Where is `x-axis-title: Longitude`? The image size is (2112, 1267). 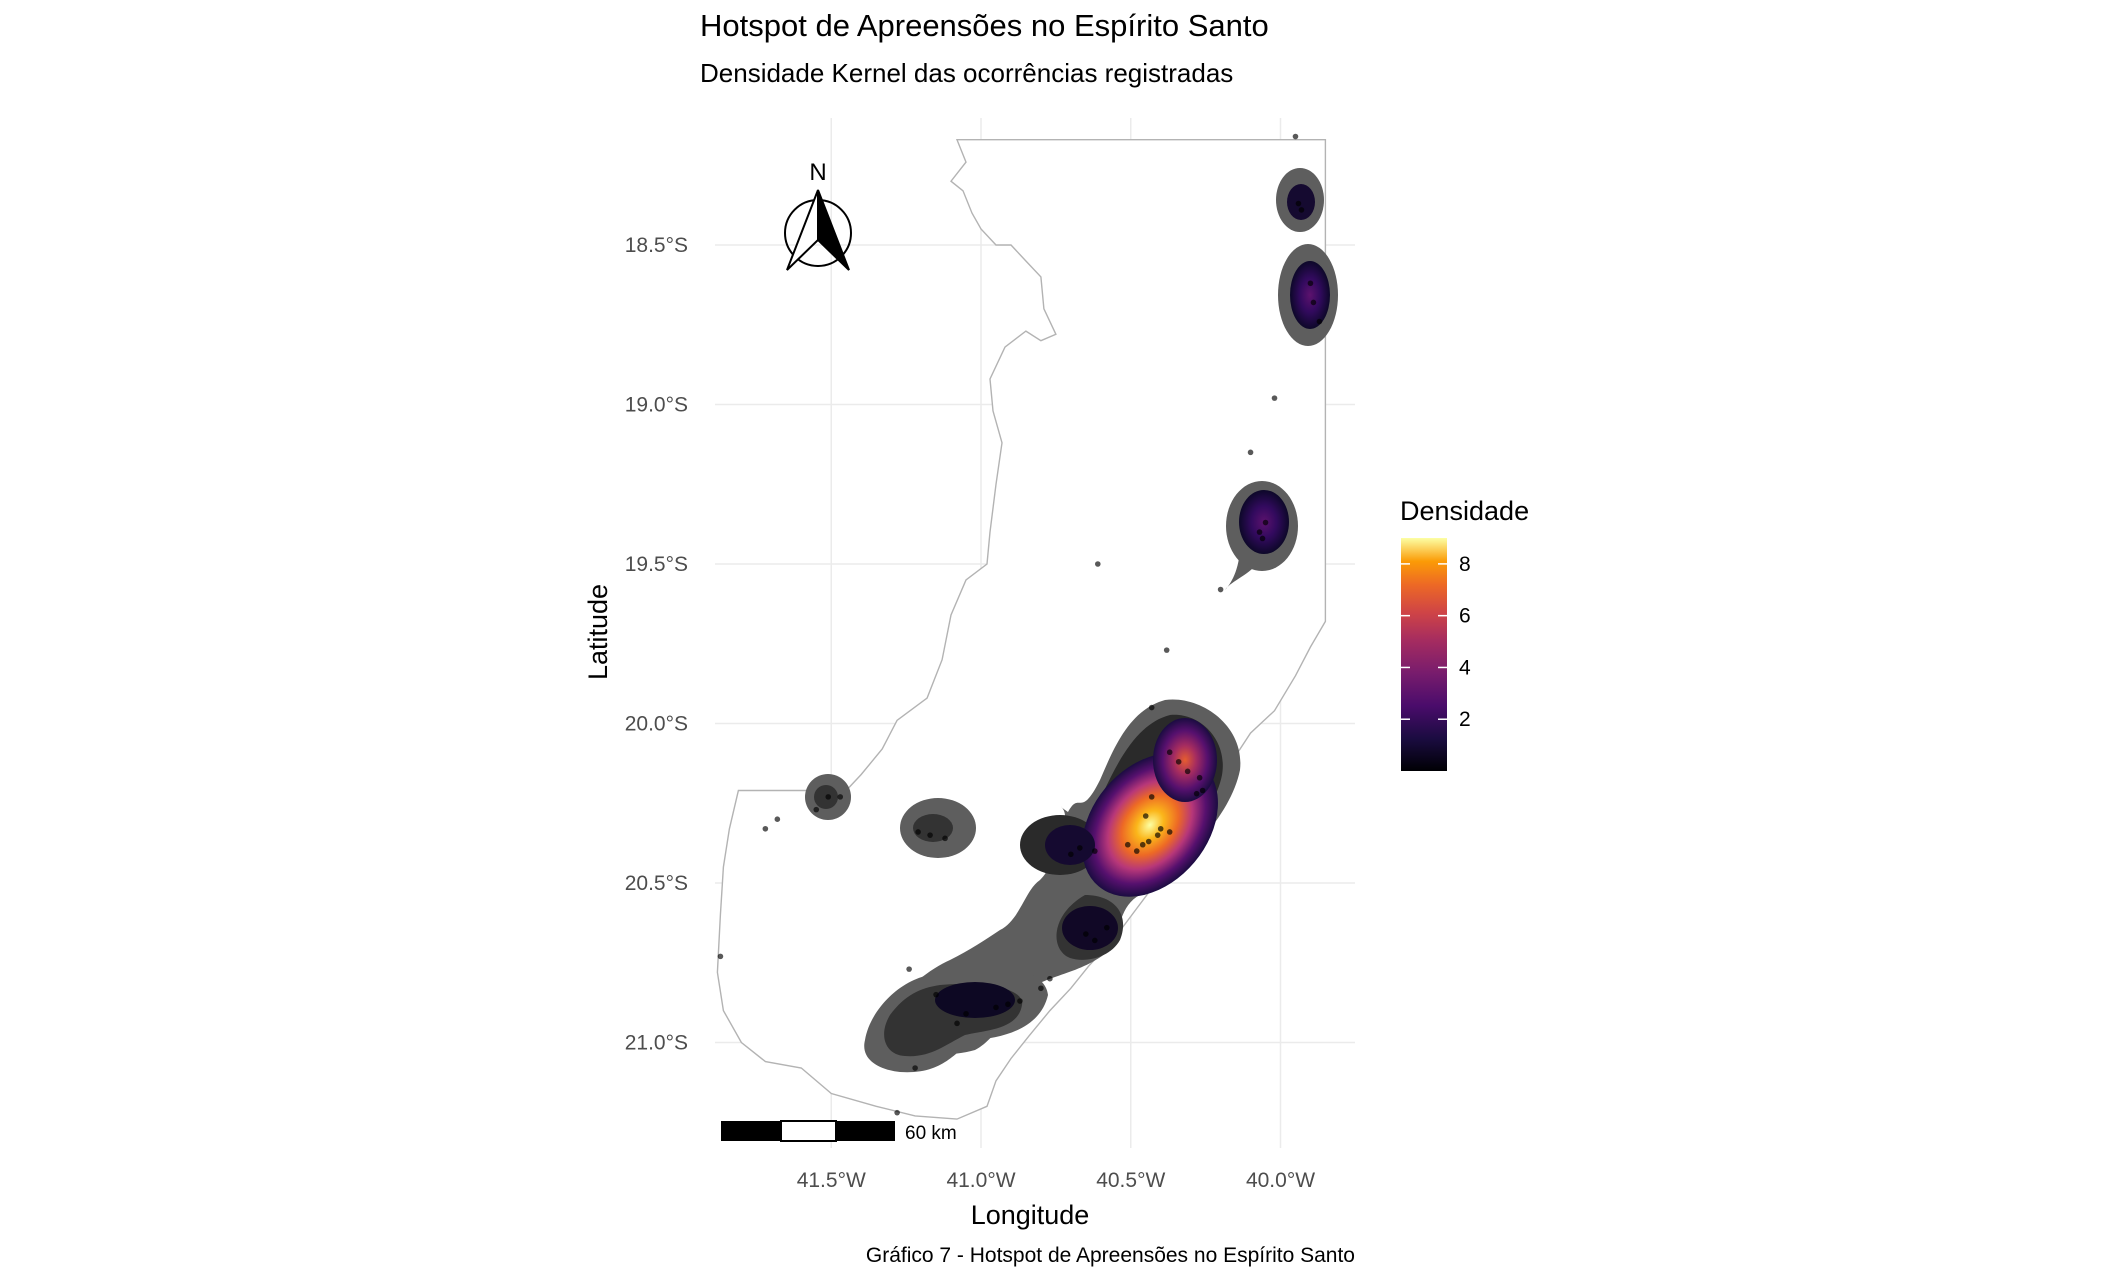
x-axis-title: Longitude is located at coordinates (1030, 1215).